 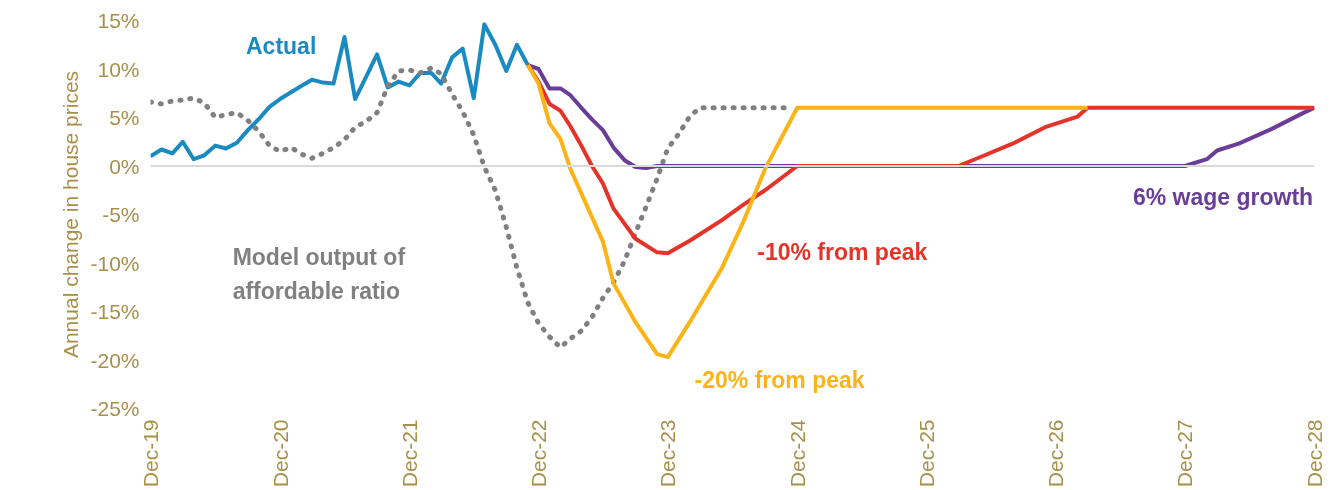 I want to click on x-tick-label: Dec-26, so click(x=1056, y=453).